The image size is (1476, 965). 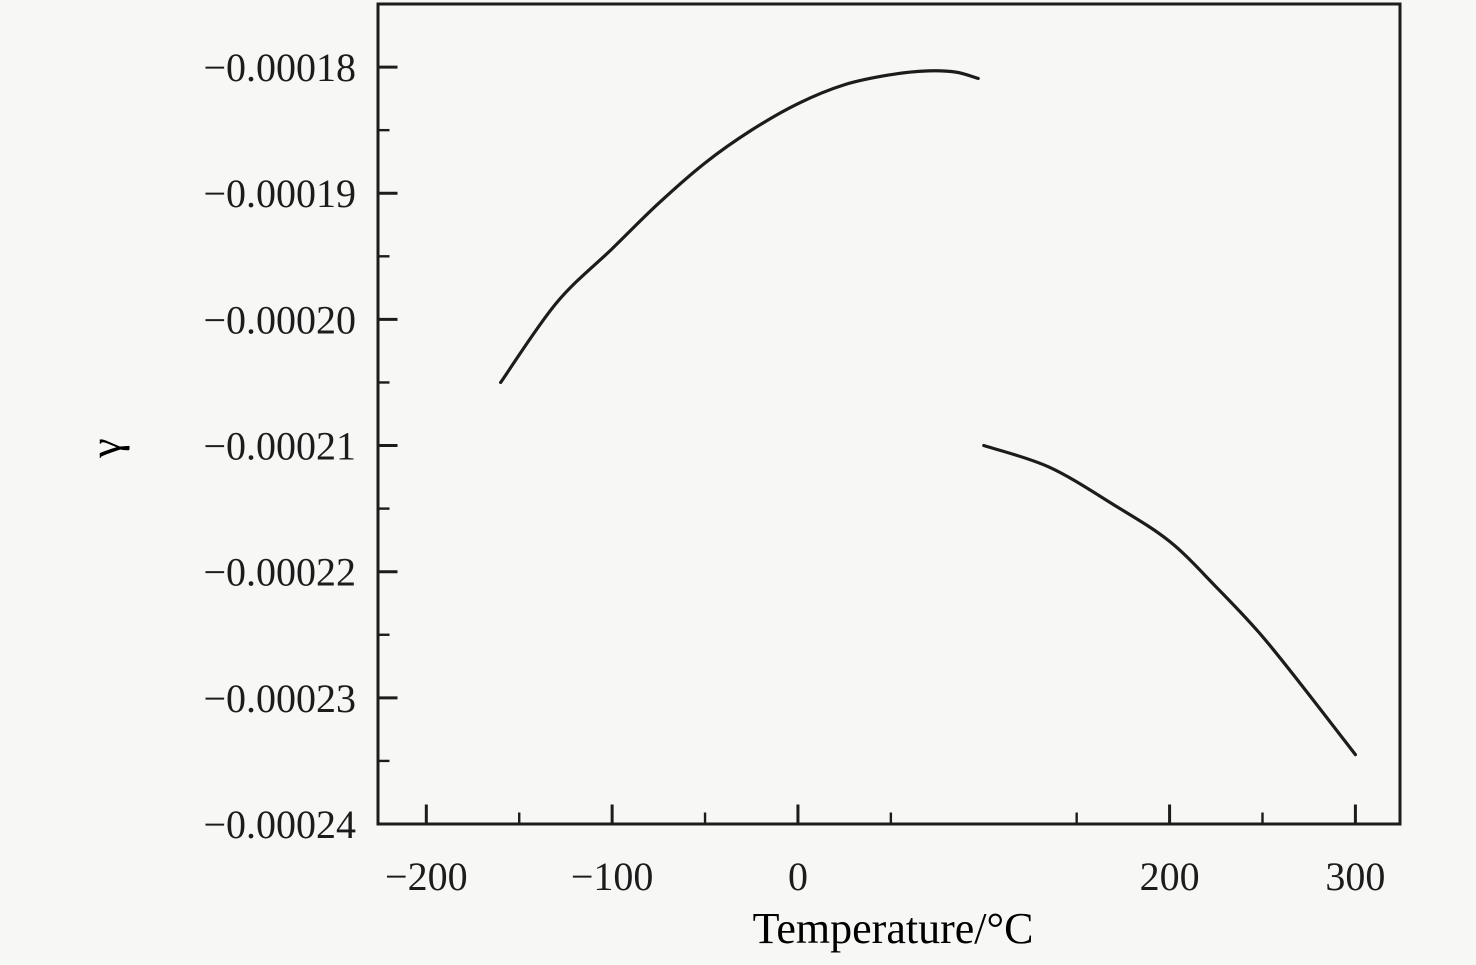 What do you see at coordinates (1169, 600) in the screenshot?
I see `curve-segment-high-temperature` at bounding box center [1169, 600].